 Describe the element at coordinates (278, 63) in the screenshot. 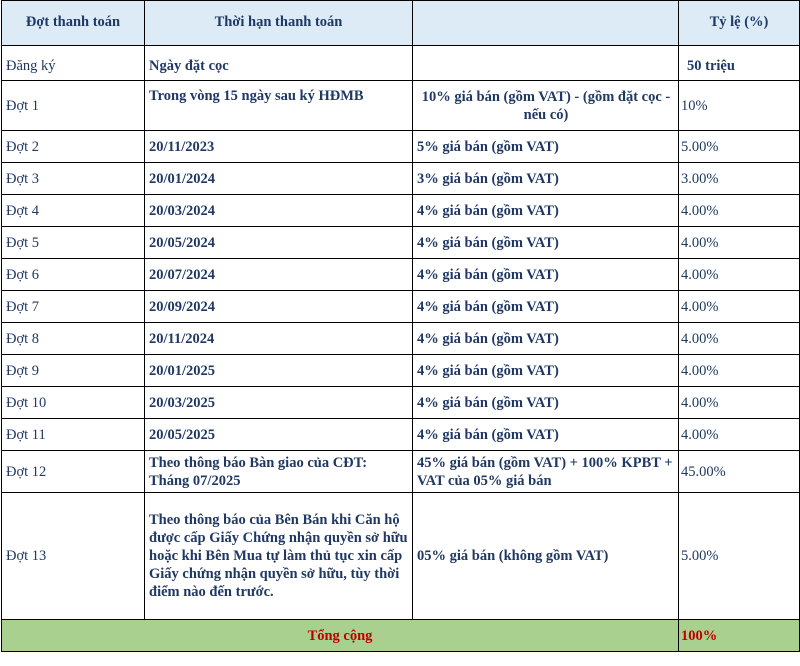

I see `deadline-cell: Ngày đặt cọc` at that location.